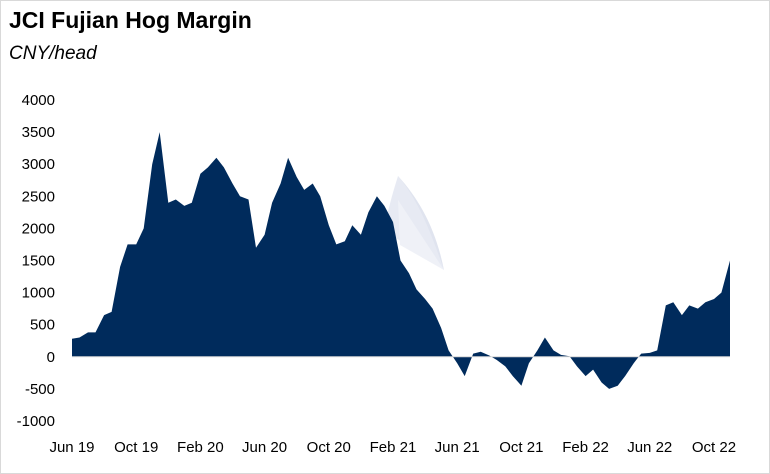  Describe the element at coordinates (714, 447) in the screenshot. I see `x-tick-label: Oct 22` at that location.